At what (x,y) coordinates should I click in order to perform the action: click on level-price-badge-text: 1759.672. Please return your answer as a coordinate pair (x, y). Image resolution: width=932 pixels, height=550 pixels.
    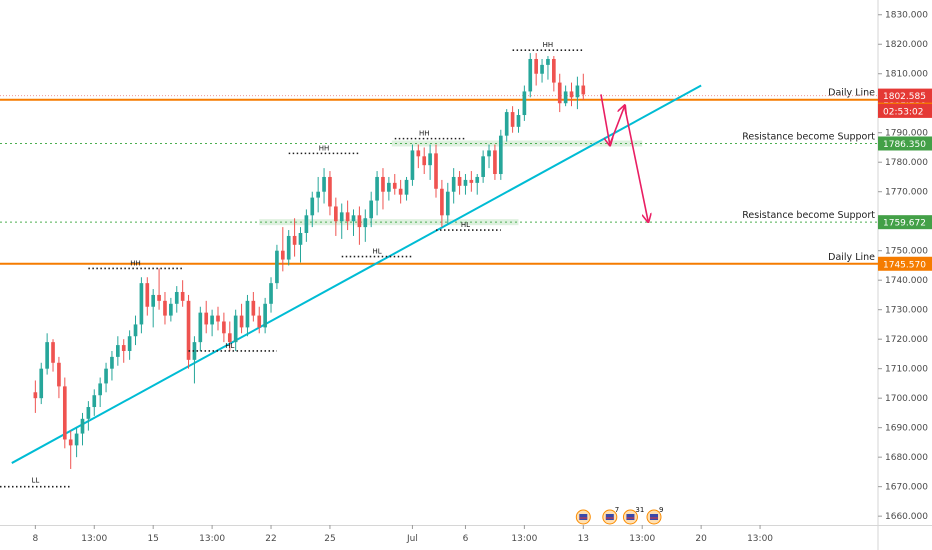
    Looking at the image, I should click on (904, 224).